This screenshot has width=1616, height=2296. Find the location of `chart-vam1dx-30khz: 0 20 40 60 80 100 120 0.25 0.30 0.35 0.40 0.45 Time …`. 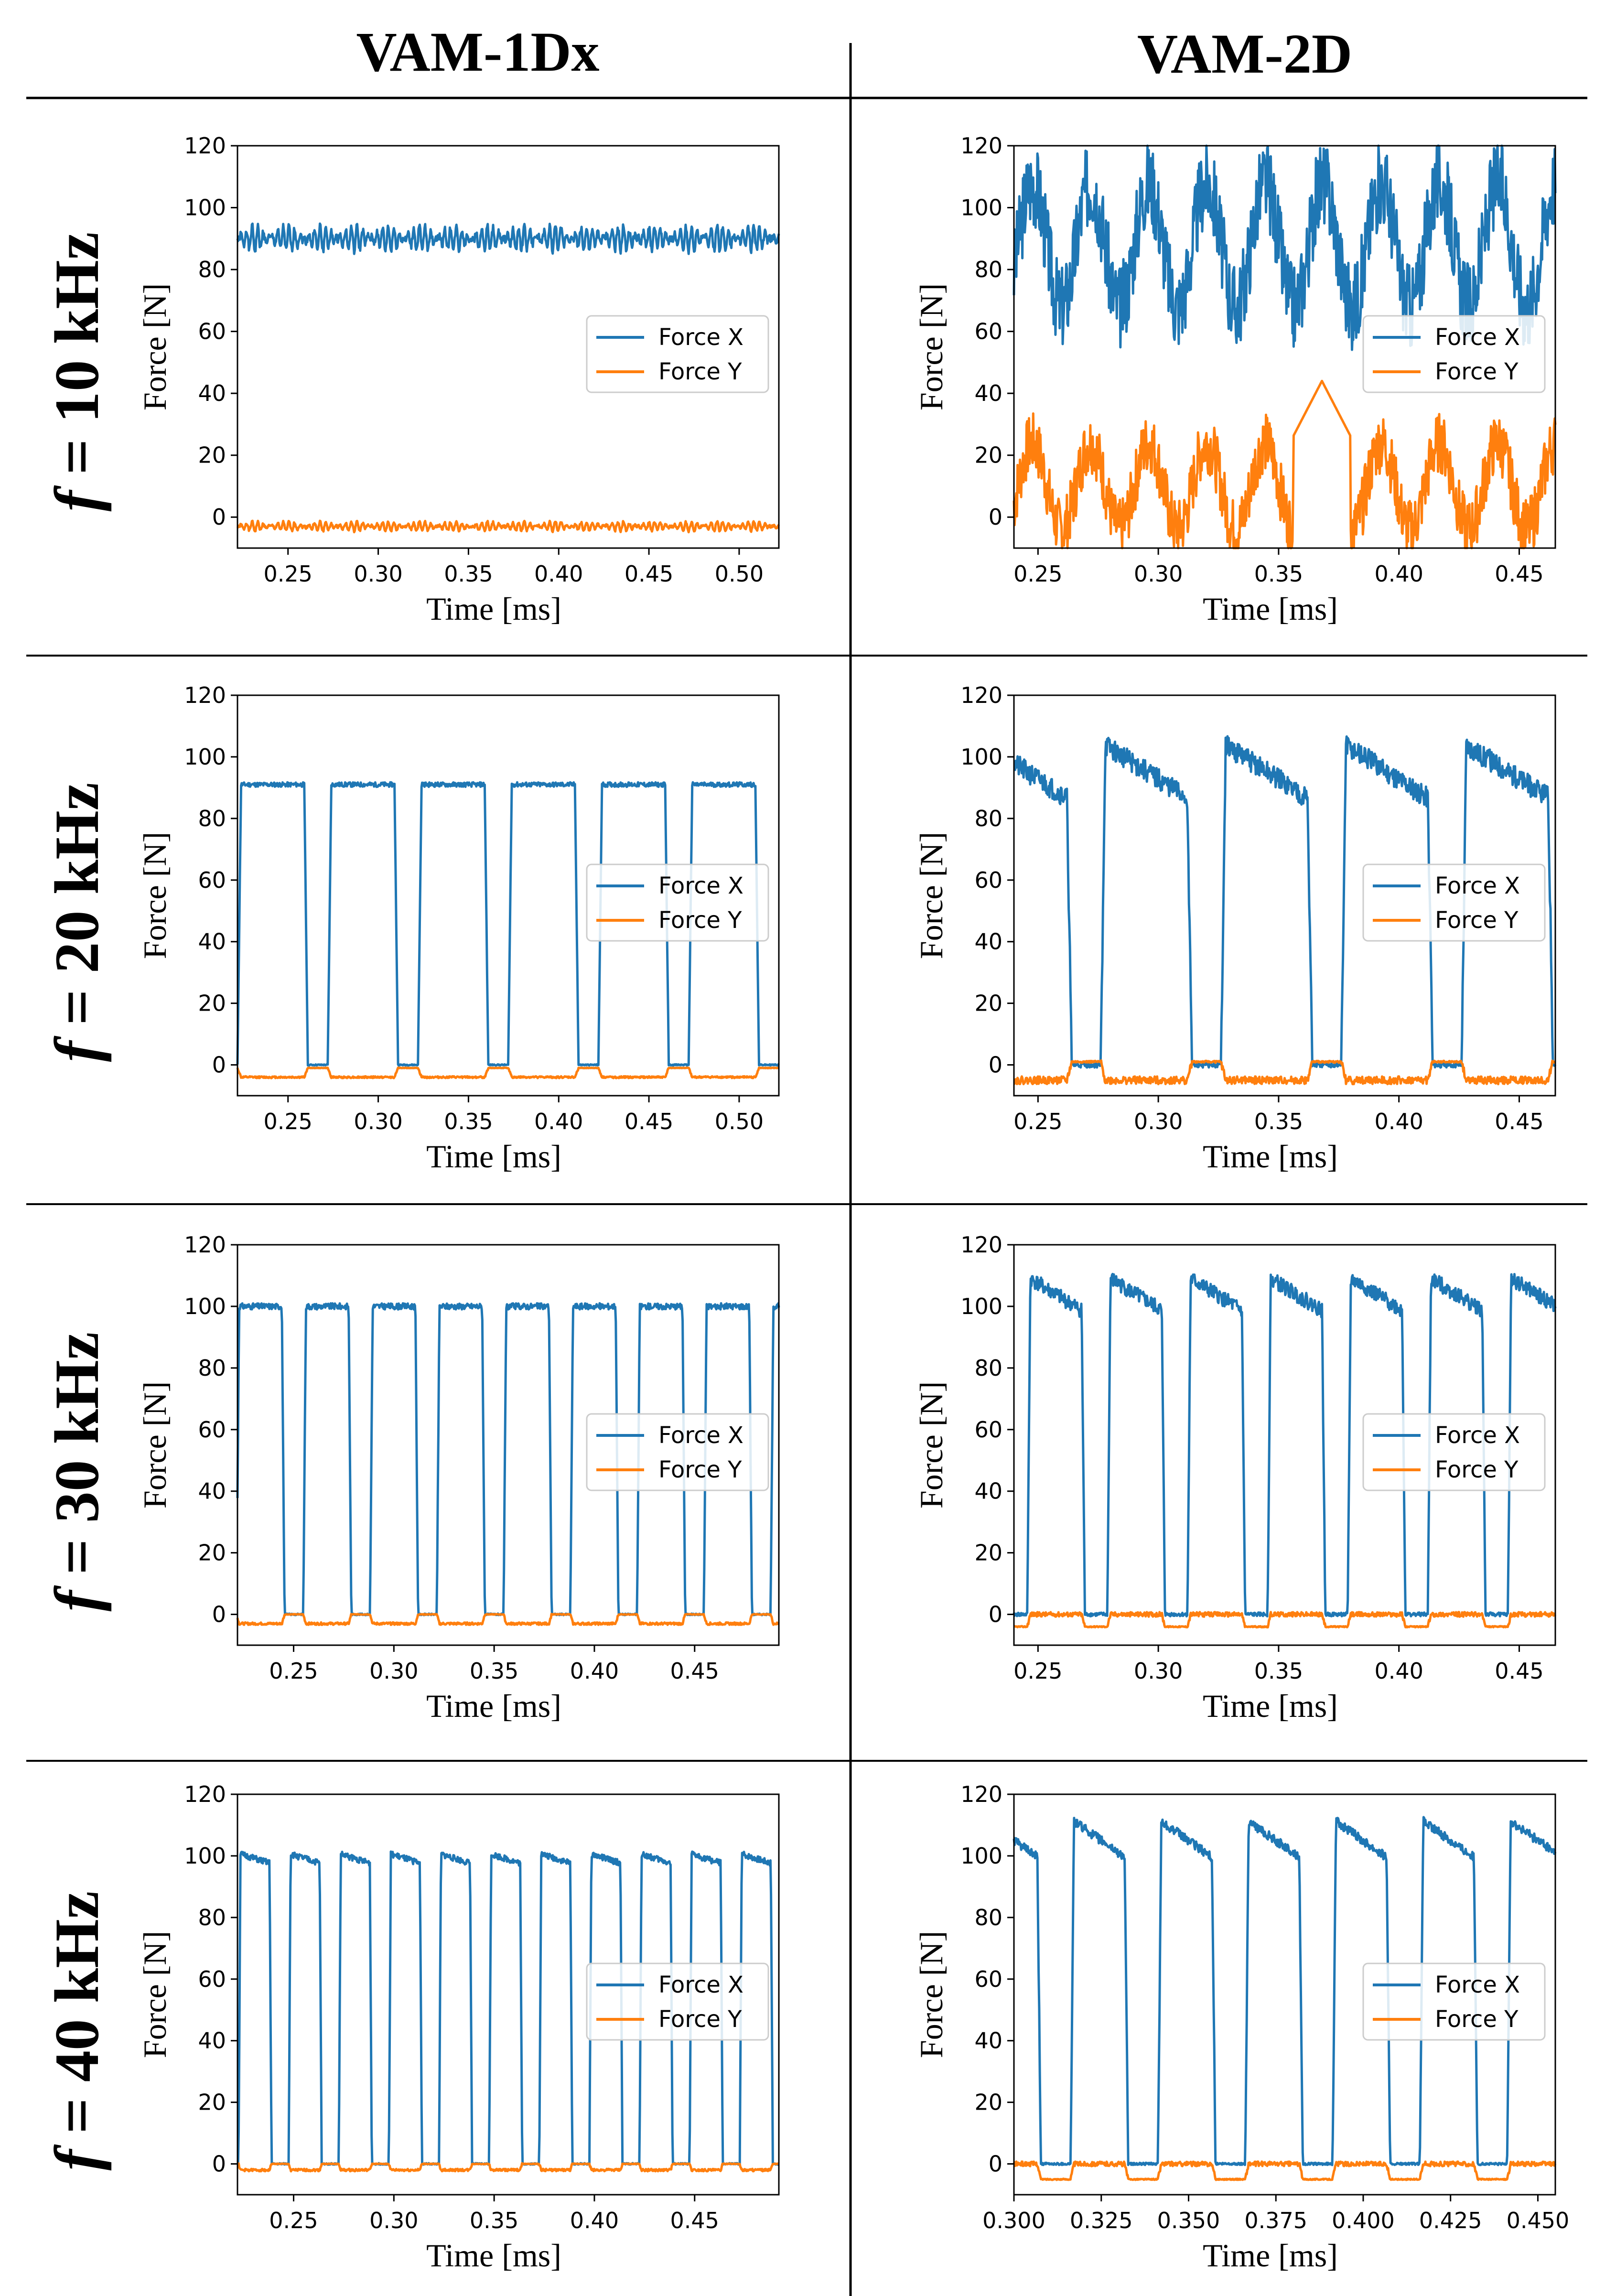

chart-vam1dx-30khz: 0 20 40 60 80 100 120 0.25 0.30 0.35 0.40 0.45 Time … is located at coordinates (459, 1478).